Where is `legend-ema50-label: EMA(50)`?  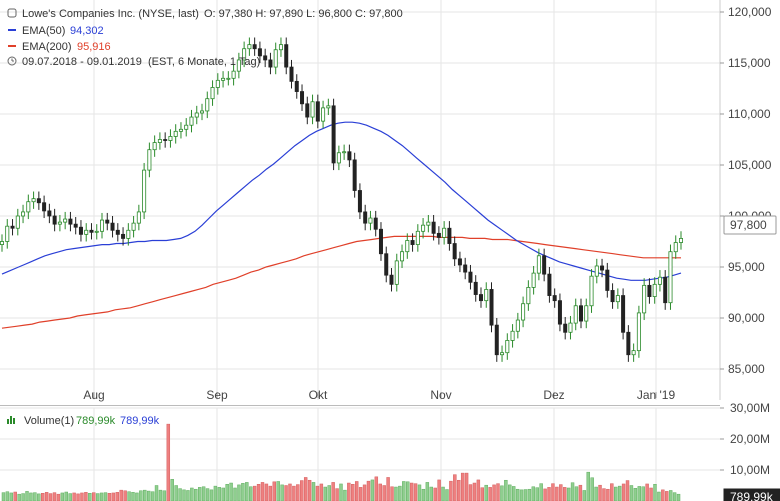
legend-ema50-label: EMA(50) is located at coordinates (43, 31).